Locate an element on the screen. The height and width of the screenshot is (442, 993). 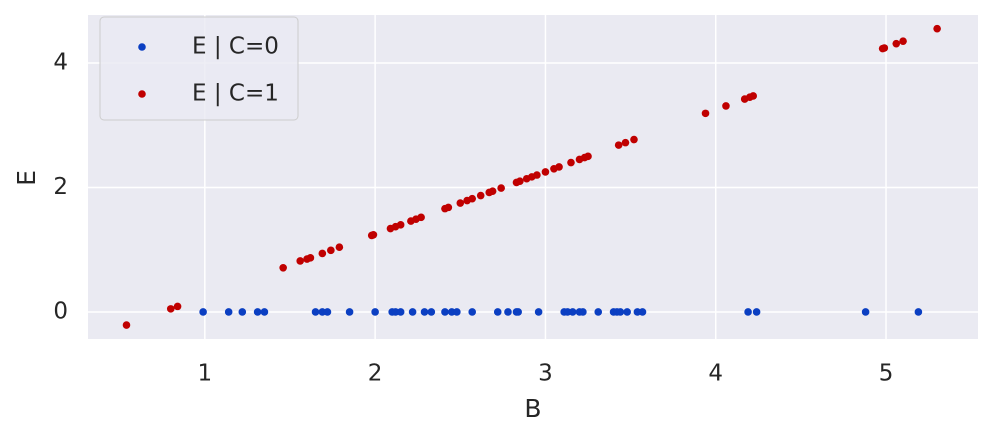
x-tick-label: 5 is located at coordinates (886, 374).